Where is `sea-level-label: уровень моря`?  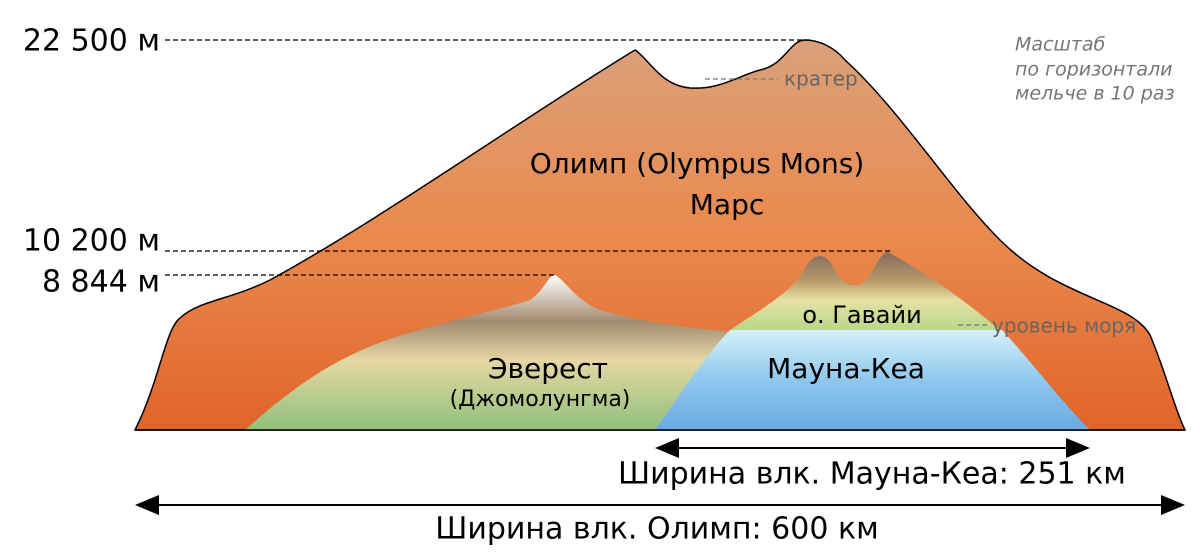 sea-level-label: уровень моря is located at coordinates (1064, 326).